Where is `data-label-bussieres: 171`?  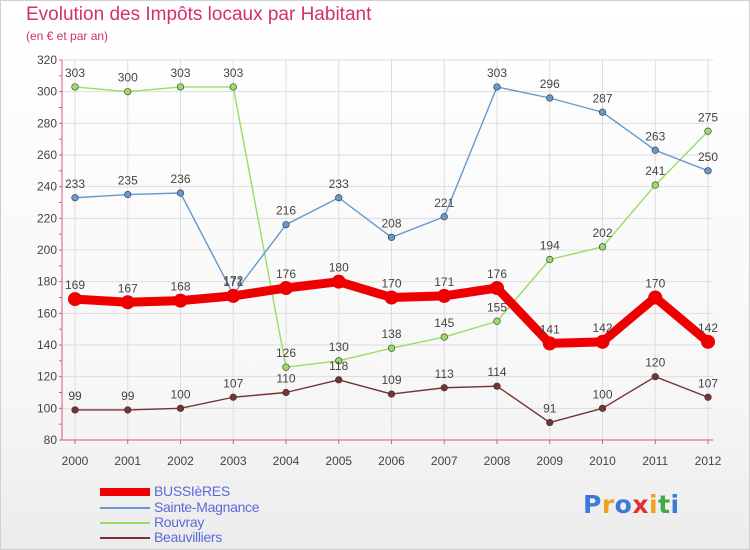
data-label-bussieres: 171 is located at coordinates (233, 282).